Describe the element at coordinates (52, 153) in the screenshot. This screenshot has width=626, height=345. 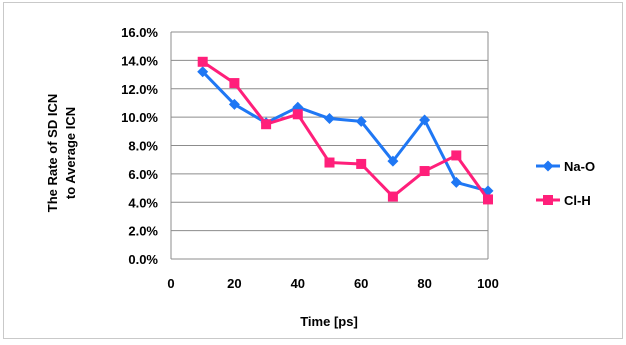
I see `y-axis-title-line1: The Rate of SD ICN` at that location.